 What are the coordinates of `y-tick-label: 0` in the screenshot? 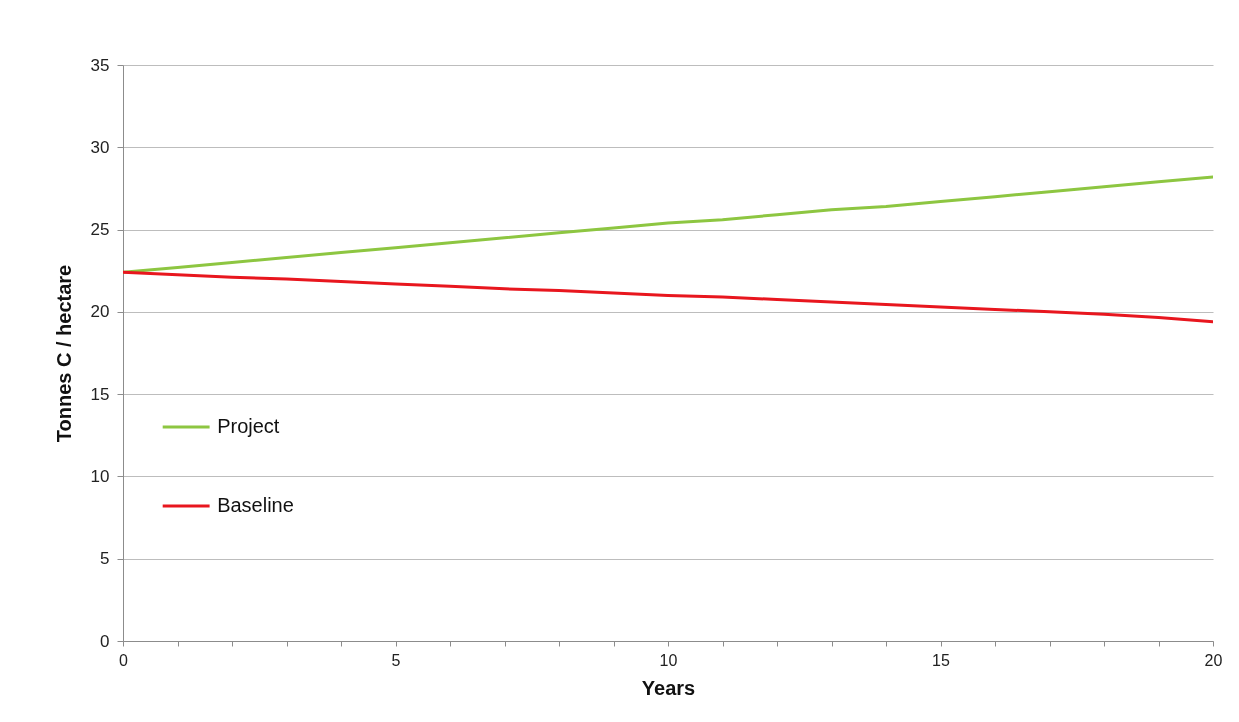 It's located at (105, 641).